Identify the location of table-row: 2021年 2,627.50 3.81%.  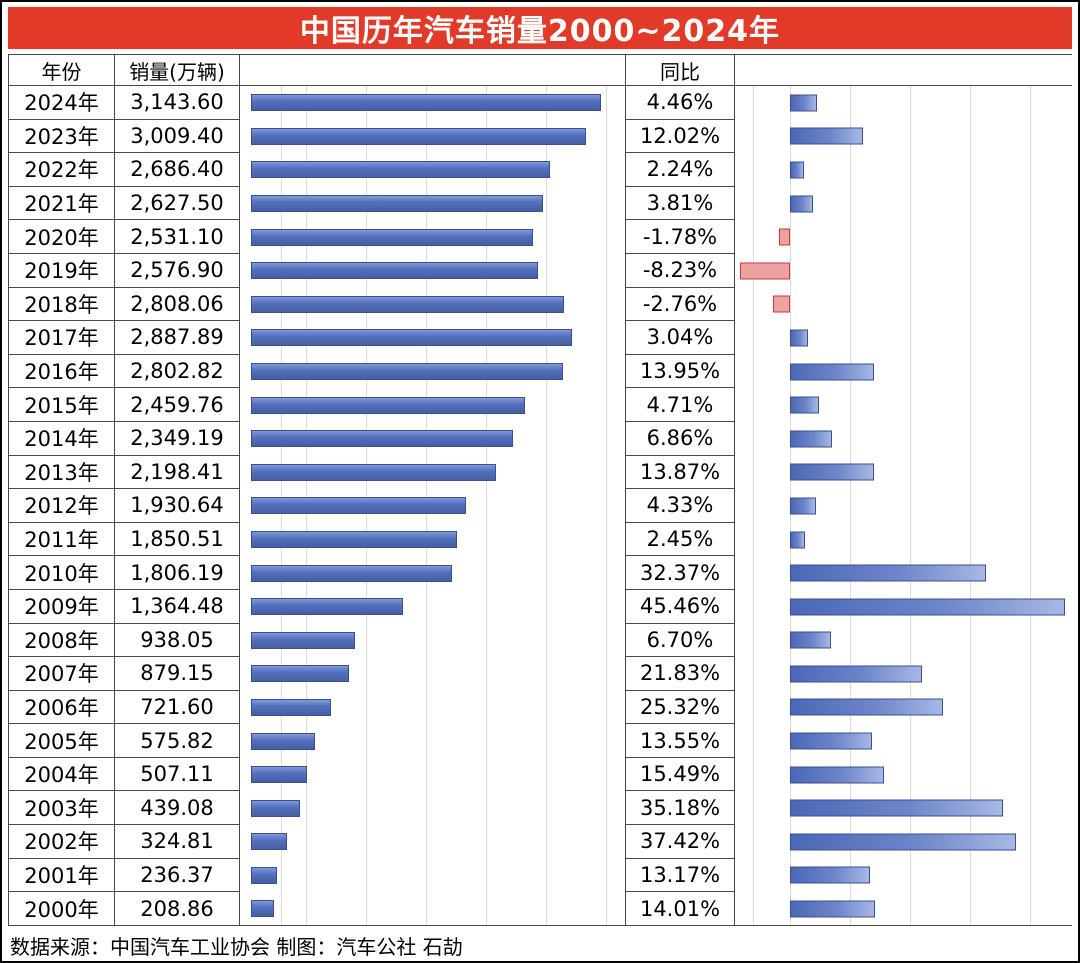
(540, 203).